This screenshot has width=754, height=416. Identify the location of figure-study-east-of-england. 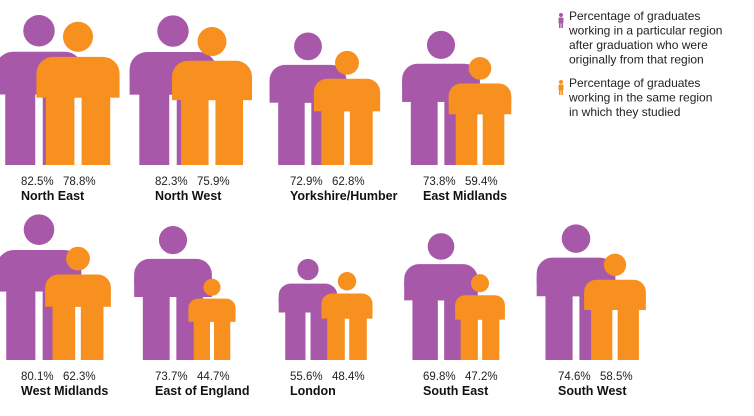
(212, 319).